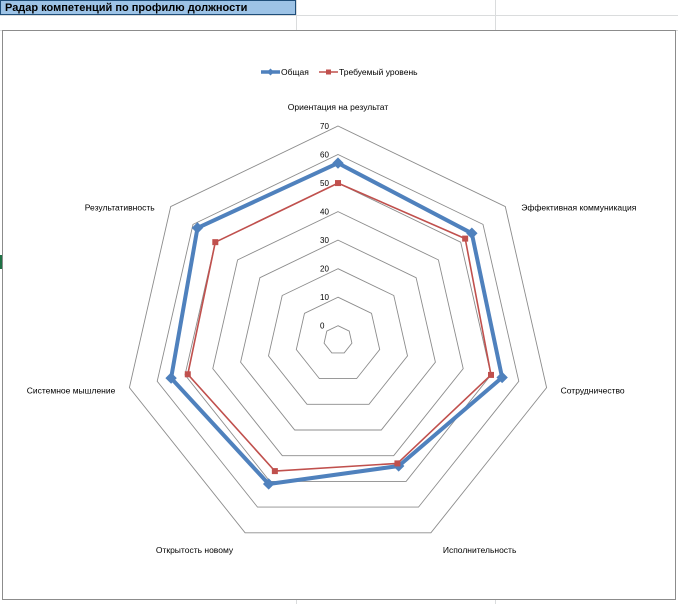 The width and height of the screenshot is (678, 604). What do you see at coordinates (148, 7) in the screenshot?
I see `title-cell: Радар компетенций по профилю должности` at bounding box center [148, 7].